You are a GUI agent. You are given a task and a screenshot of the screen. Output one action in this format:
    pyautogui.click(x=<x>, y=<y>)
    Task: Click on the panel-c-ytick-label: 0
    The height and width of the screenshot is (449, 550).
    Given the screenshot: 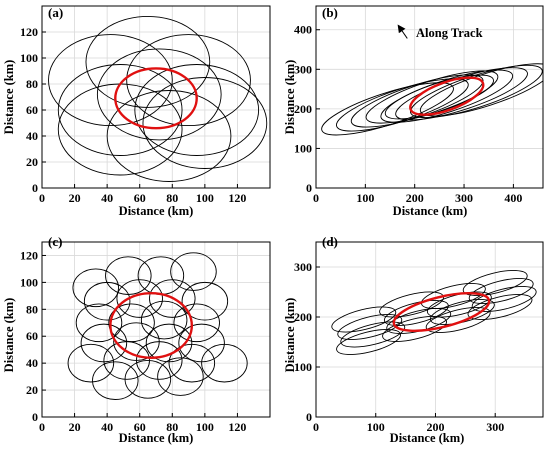 What is the action you would take?
    pyautogui.click(x=35, y=417)
    